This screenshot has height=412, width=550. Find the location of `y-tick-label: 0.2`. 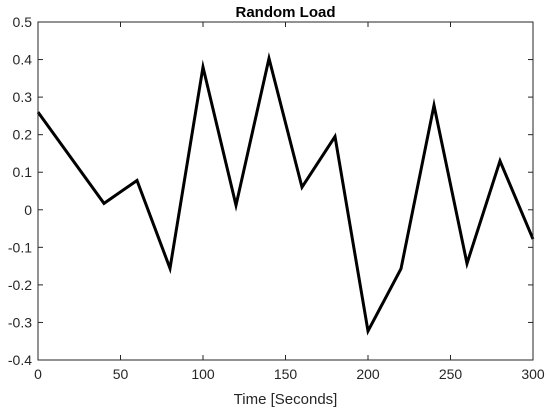

y-tick-label: 0.2 is located at coordinates (23, 135).